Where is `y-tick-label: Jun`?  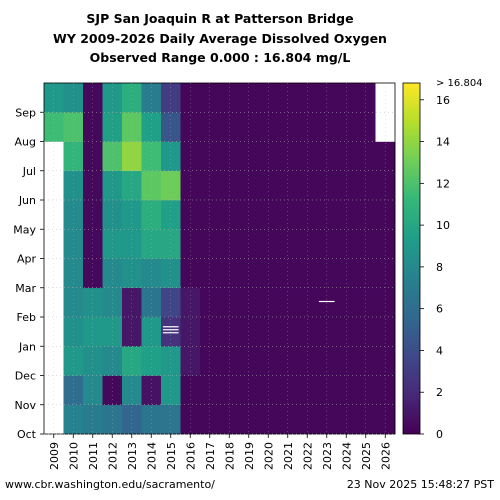 y-tick-label: Jun is located at coordinates (27, 200).